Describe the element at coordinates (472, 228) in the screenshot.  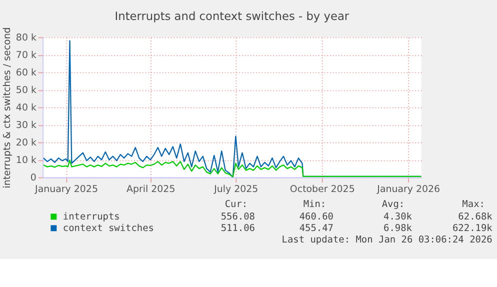
I see `text: 622.19k` at that location.